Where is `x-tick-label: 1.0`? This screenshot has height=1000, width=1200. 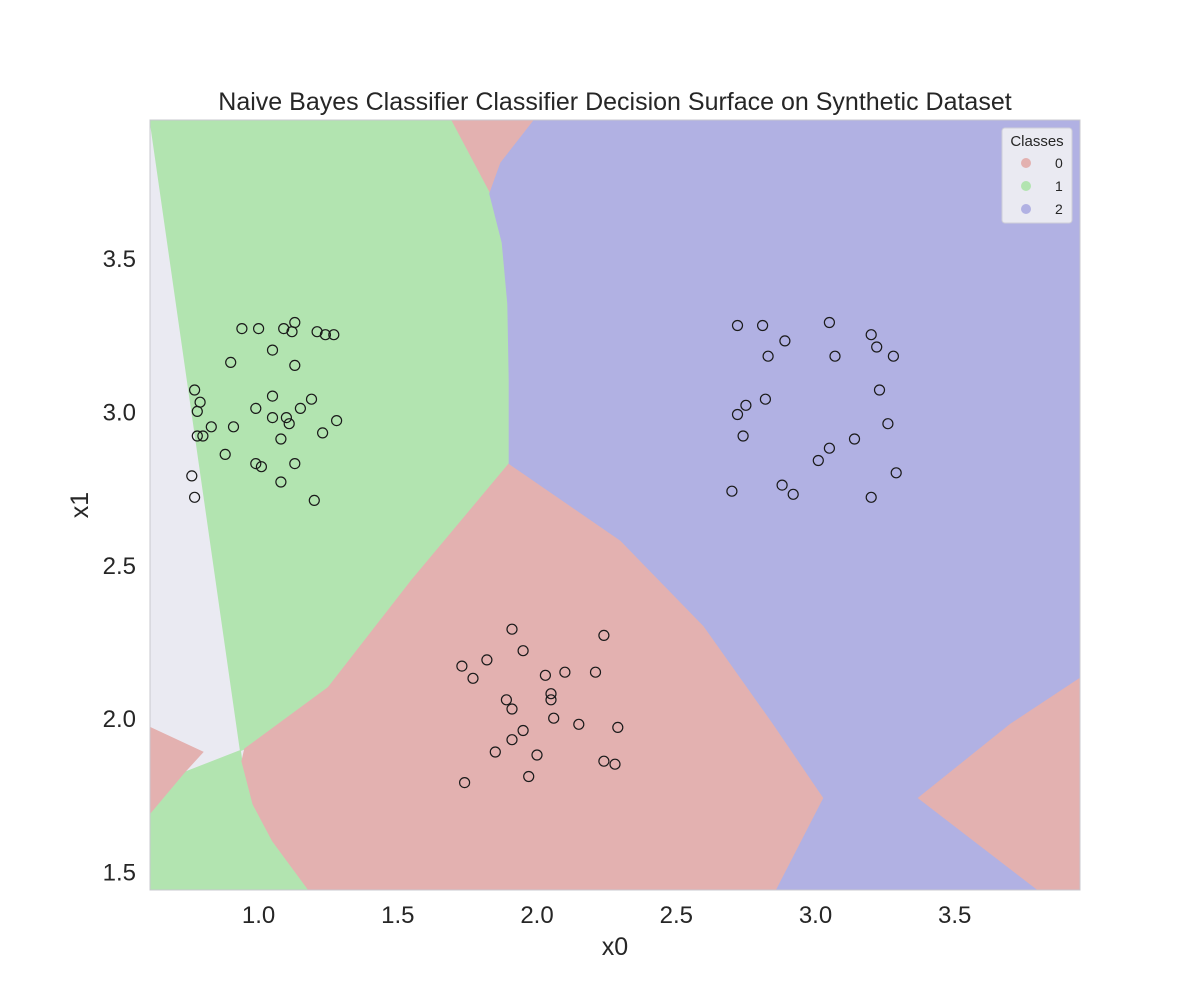 x-tick-label: 1.0 is located at coordinates (258, 915).